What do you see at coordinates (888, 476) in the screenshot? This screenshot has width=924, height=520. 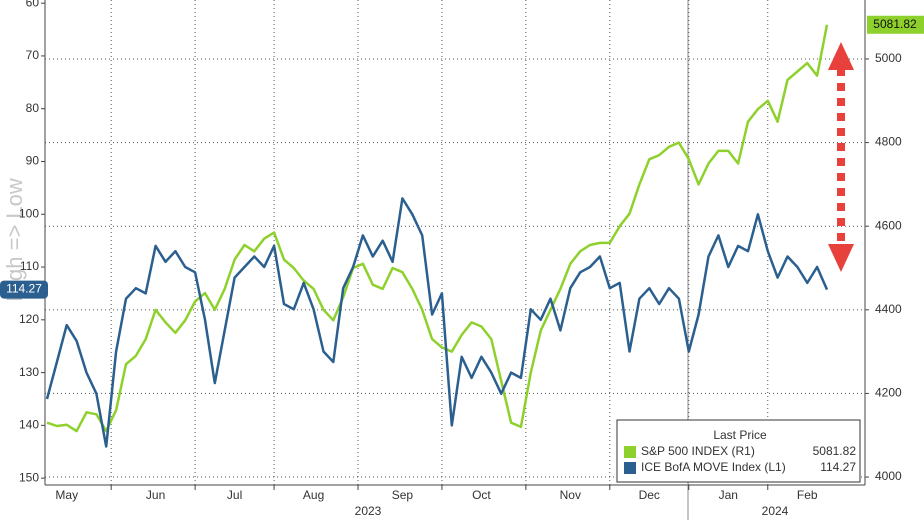 I see `y2-tick-label: 4000` at bounding box center [888, 476].